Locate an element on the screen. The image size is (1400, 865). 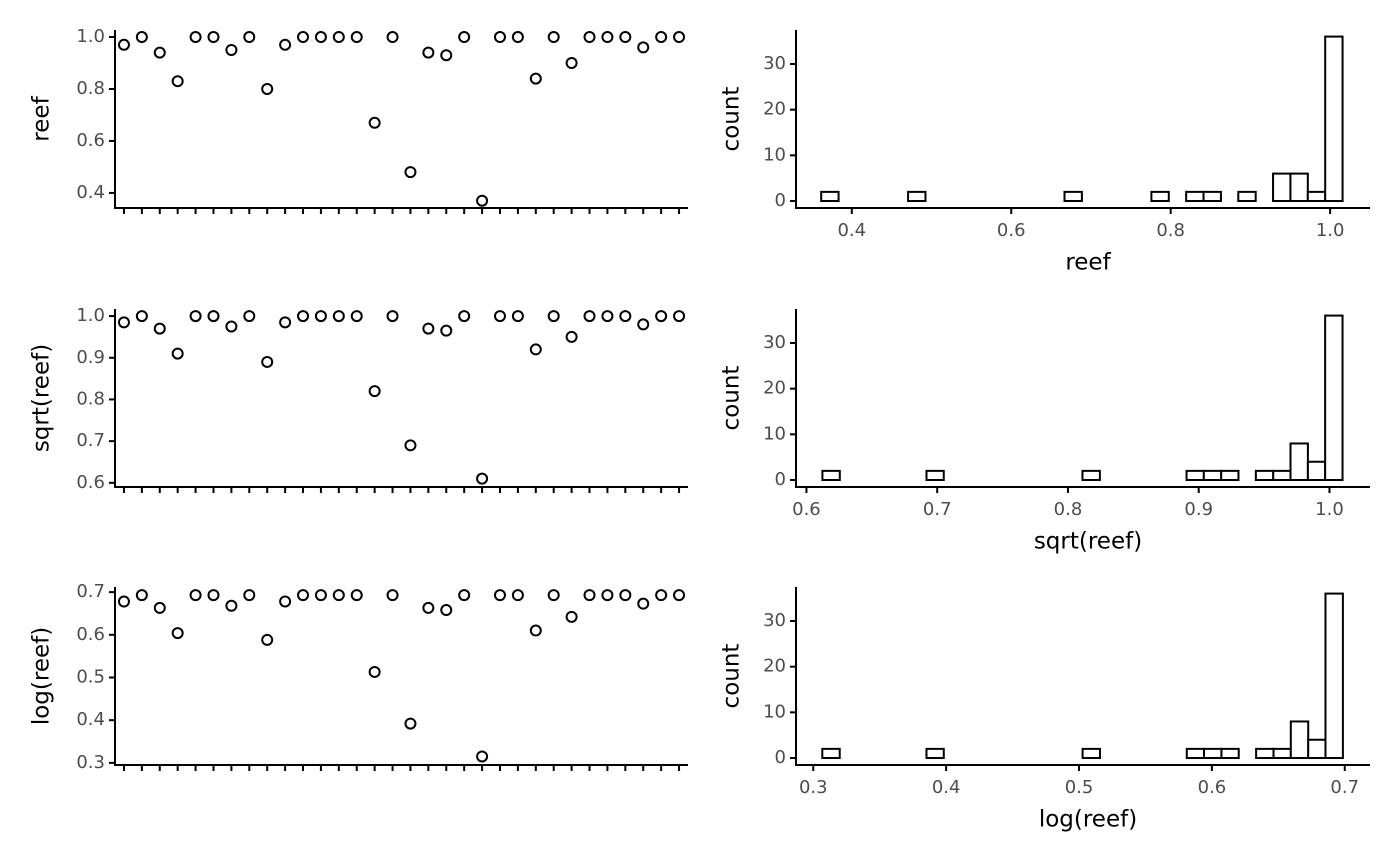
x-axis-label: reef is located at coordinates (1088, 263).